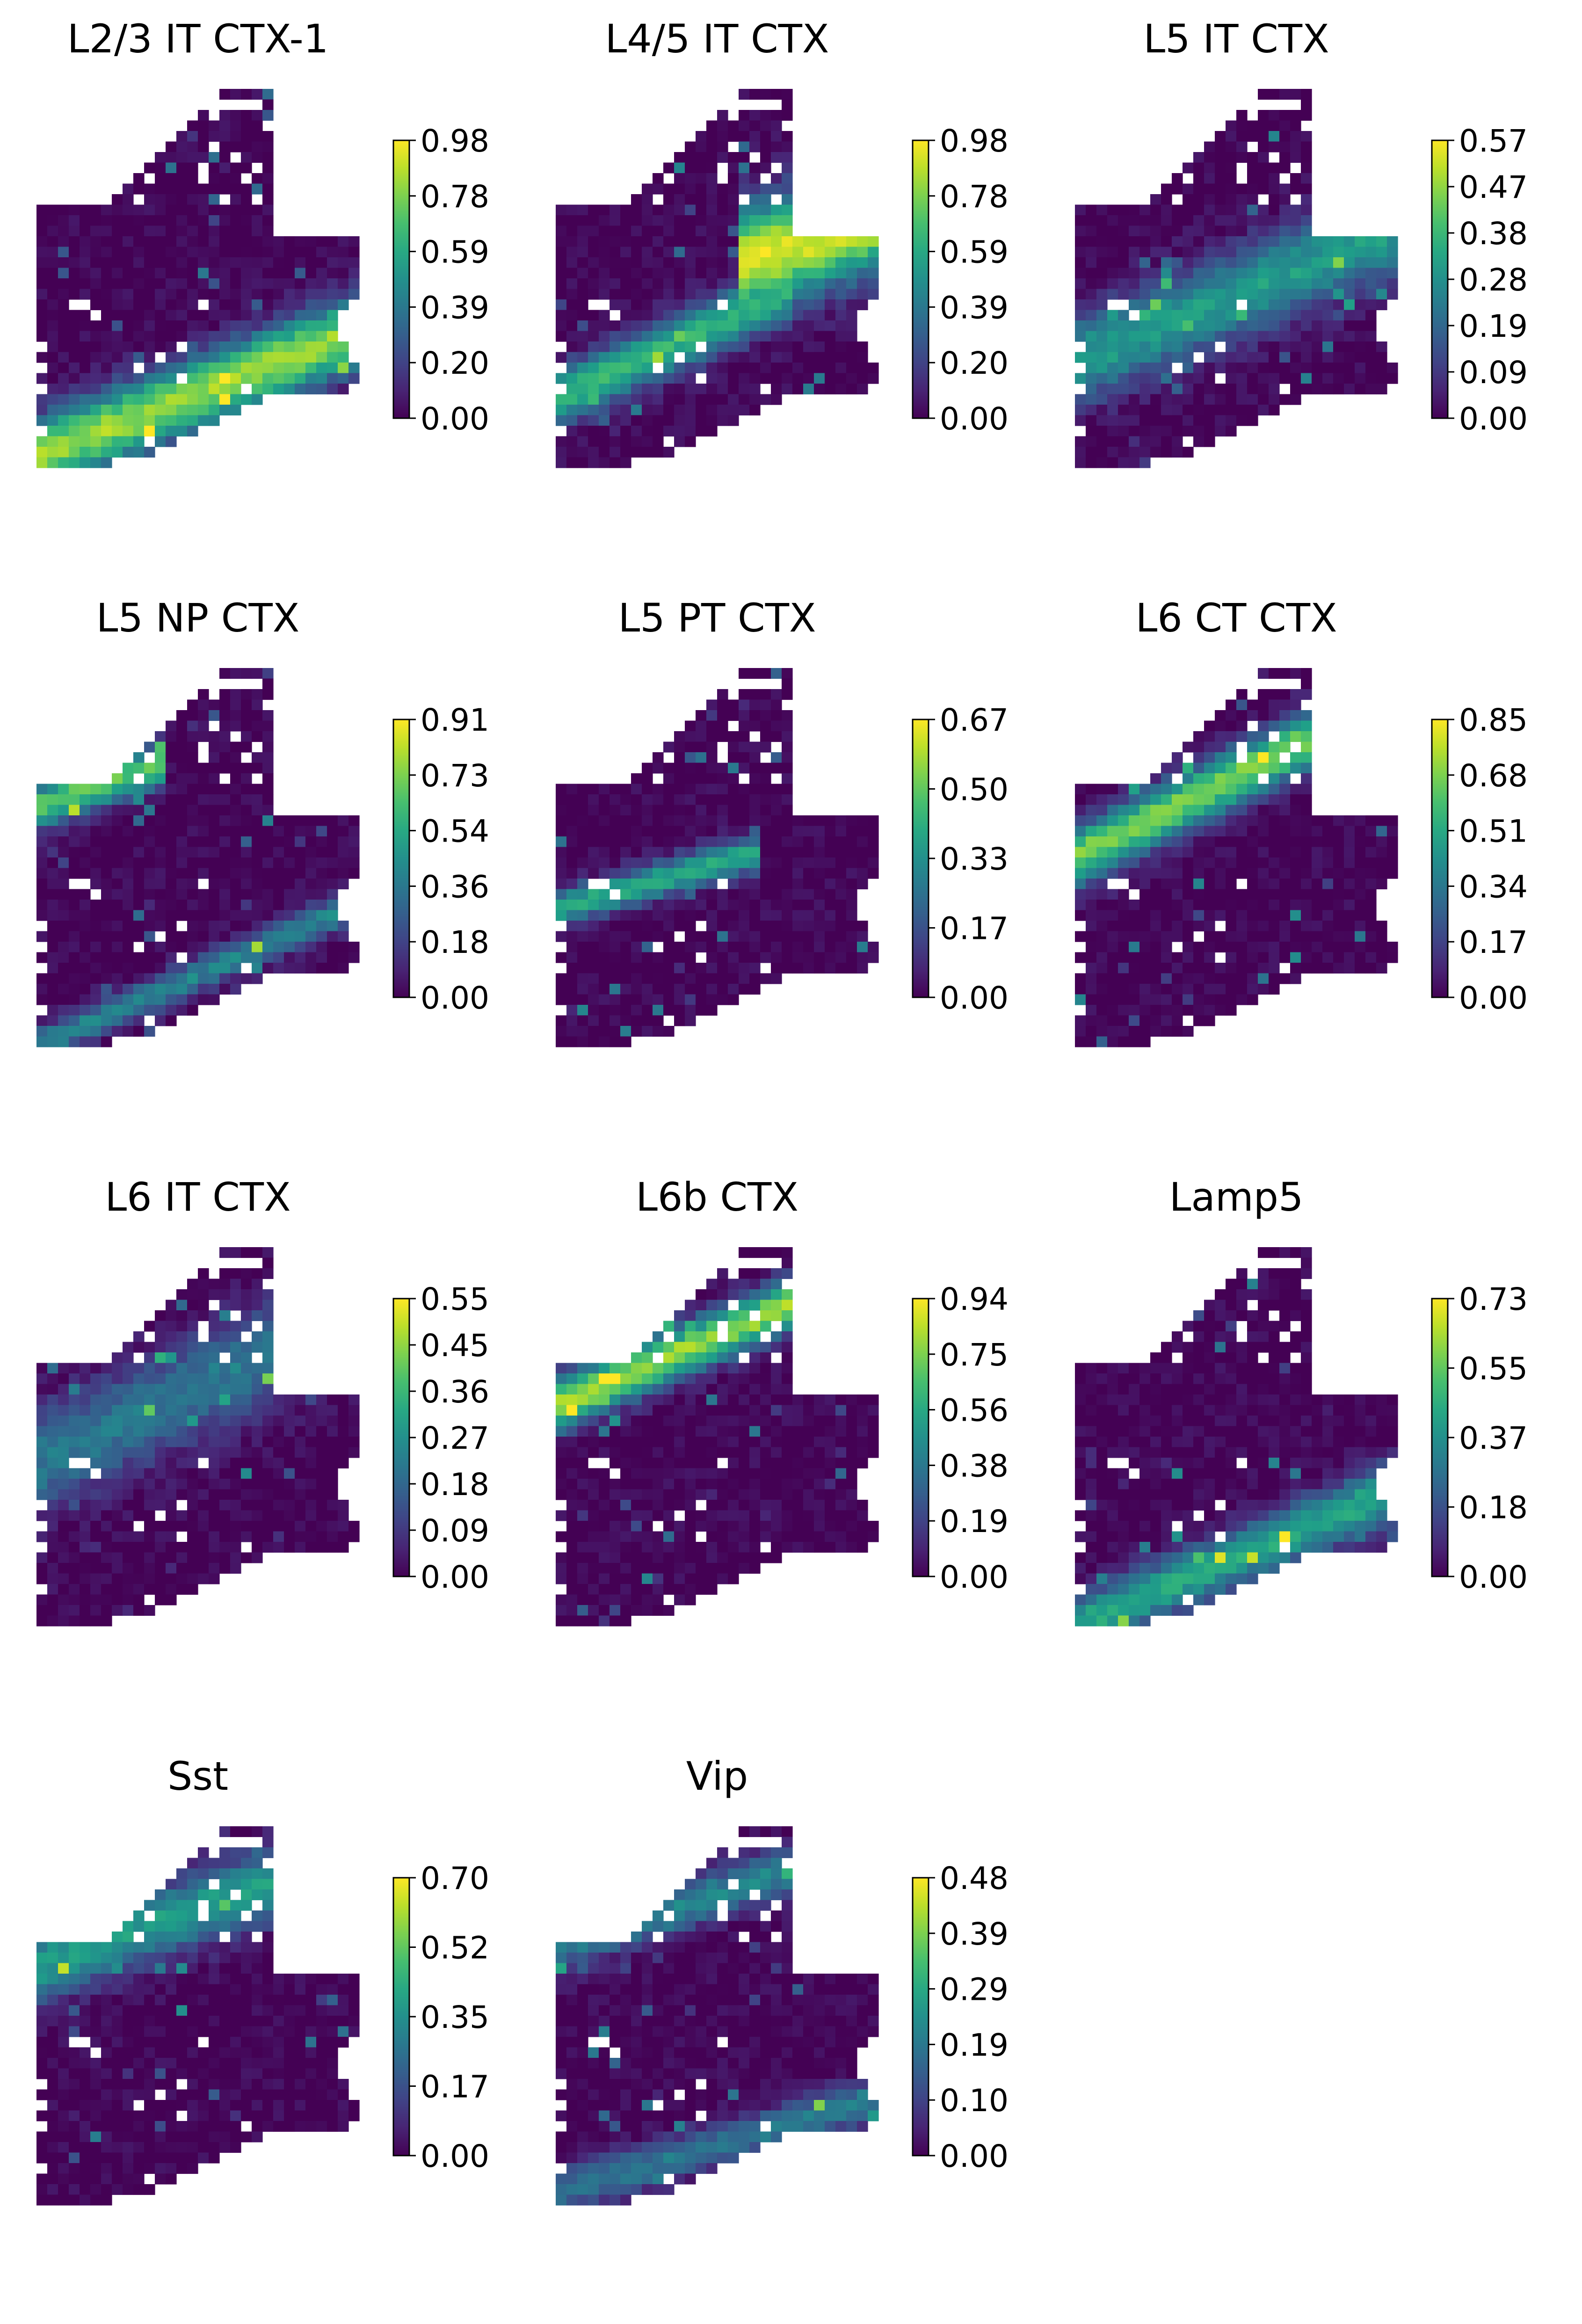 Image resolution: width=1582 pixels, height=2324 pixels. What do you see at coordinates (718, 1437) in the screenshot?
I see `heatmap` at bounding box center [718, 1437].